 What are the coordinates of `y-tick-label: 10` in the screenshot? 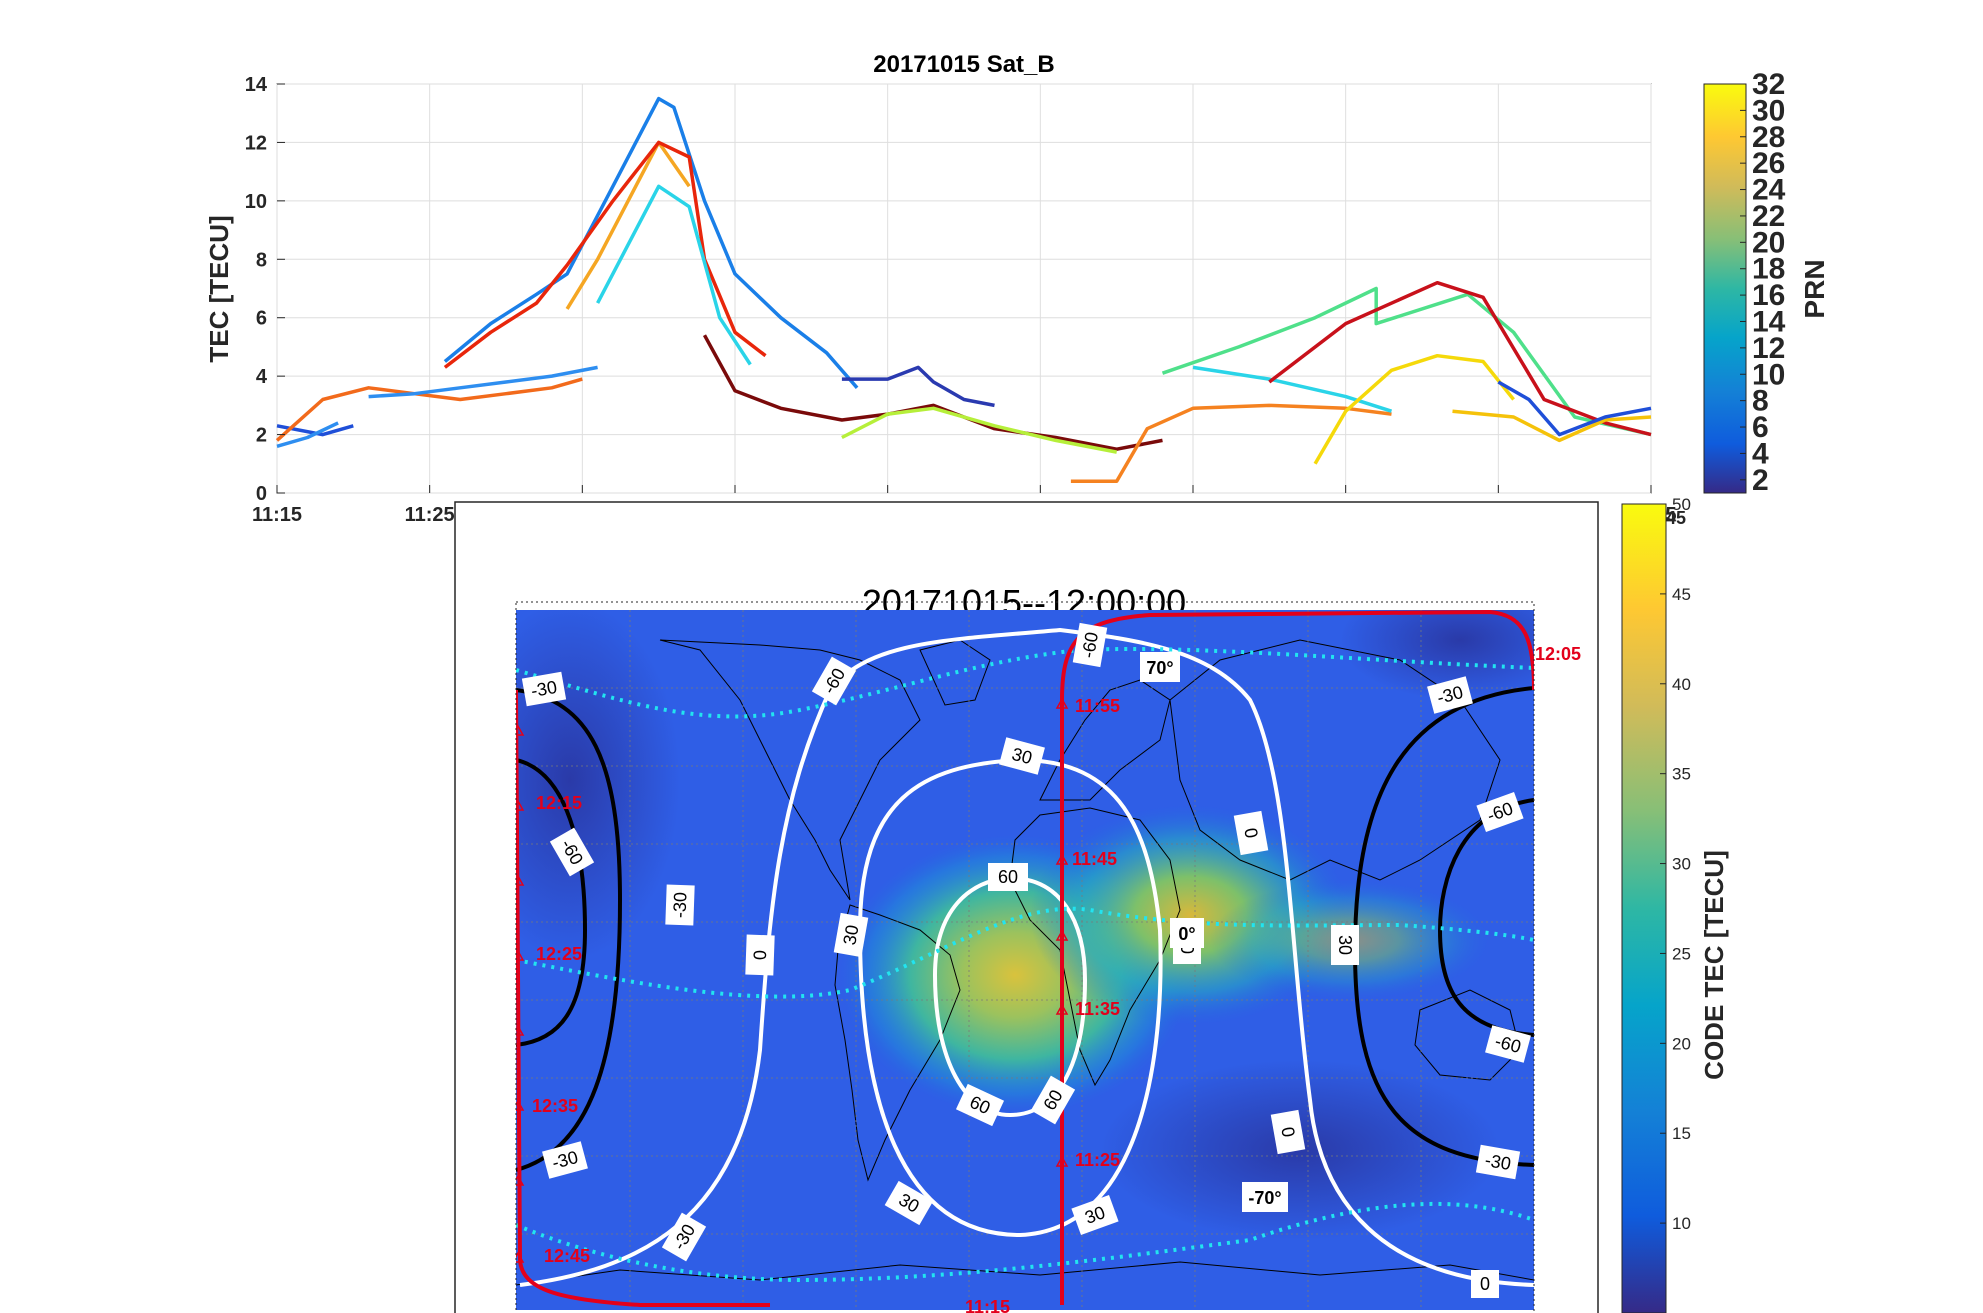 It's located at (256, 202).